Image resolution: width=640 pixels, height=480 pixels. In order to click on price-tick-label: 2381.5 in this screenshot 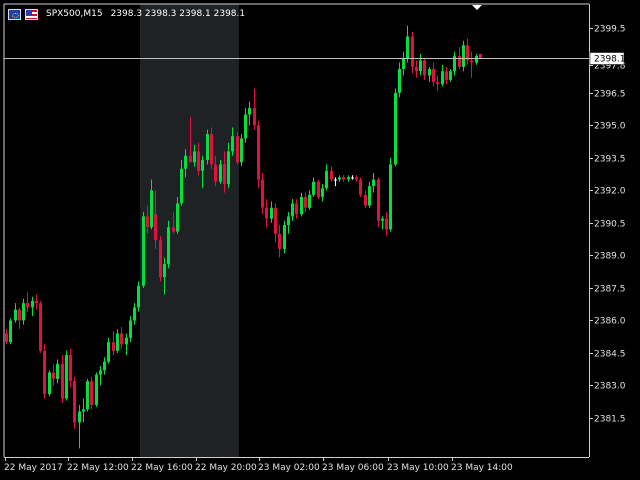, I will do `click(610, 420)`.